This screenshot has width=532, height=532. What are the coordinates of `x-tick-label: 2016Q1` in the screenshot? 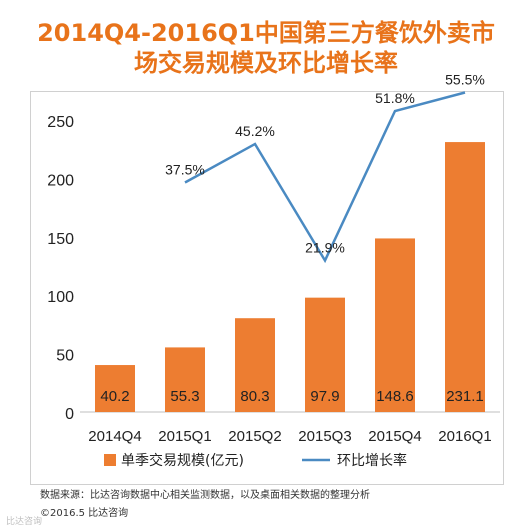 It's located at (464, 436).